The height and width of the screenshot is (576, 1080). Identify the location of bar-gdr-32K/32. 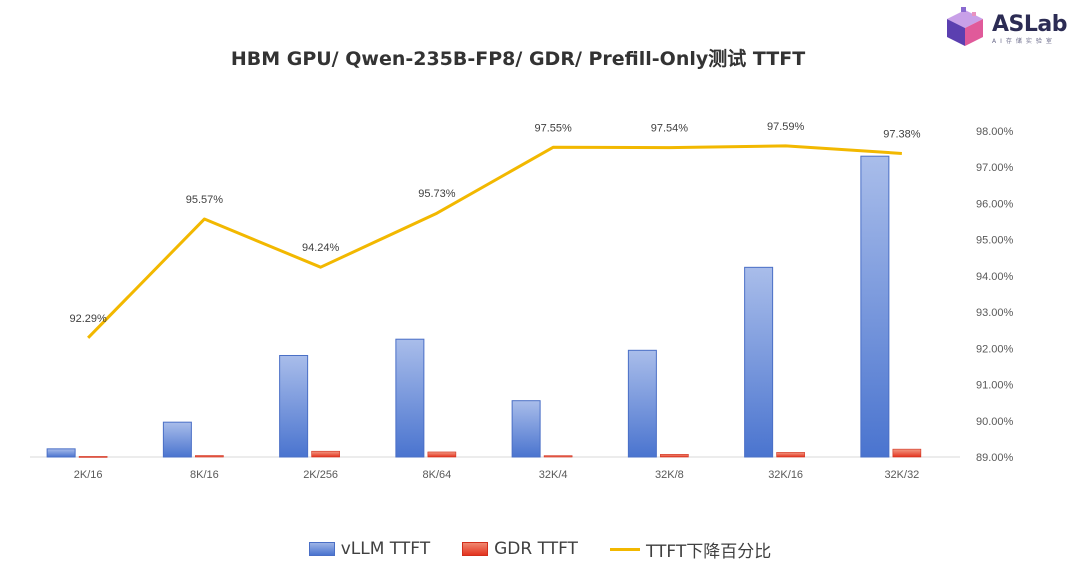
(907, 453).